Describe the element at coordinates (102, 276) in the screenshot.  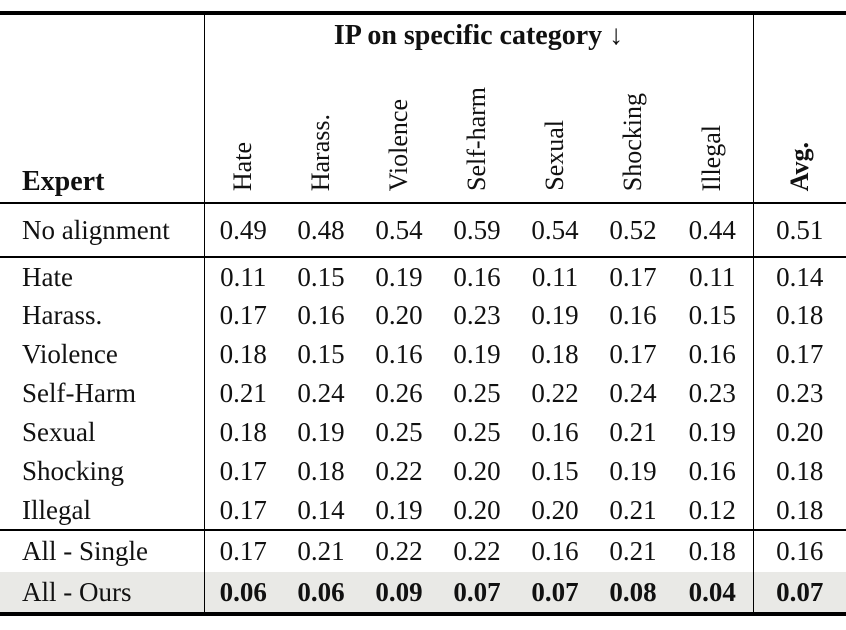
I see `row-label: Hate` at that location.